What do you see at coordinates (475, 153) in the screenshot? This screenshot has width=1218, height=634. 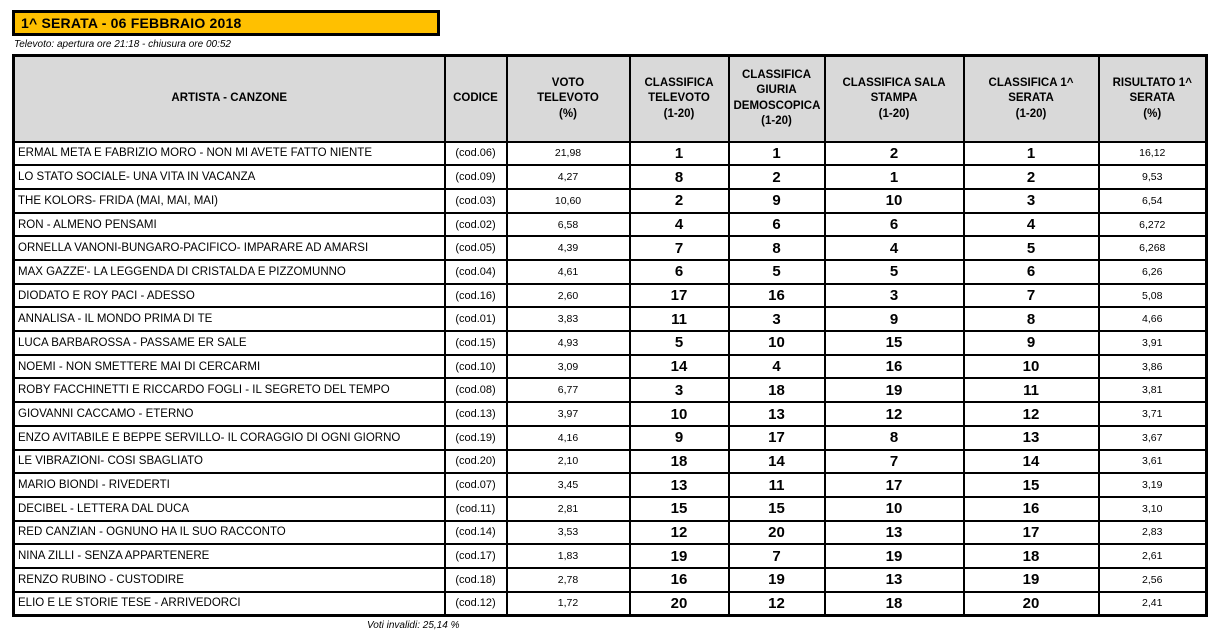 I see `code-cell: (cod.06)` at bounding box center [475, 153].